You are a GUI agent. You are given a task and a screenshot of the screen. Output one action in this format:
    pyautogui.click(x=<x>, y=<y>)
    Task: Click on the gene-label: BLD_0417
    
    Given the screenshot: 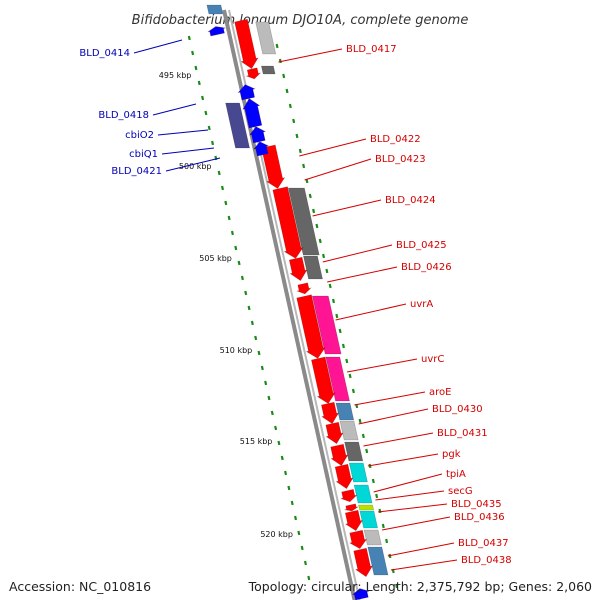 What is the action you would take?
    pyautogui.click(x=371, y=49)
    